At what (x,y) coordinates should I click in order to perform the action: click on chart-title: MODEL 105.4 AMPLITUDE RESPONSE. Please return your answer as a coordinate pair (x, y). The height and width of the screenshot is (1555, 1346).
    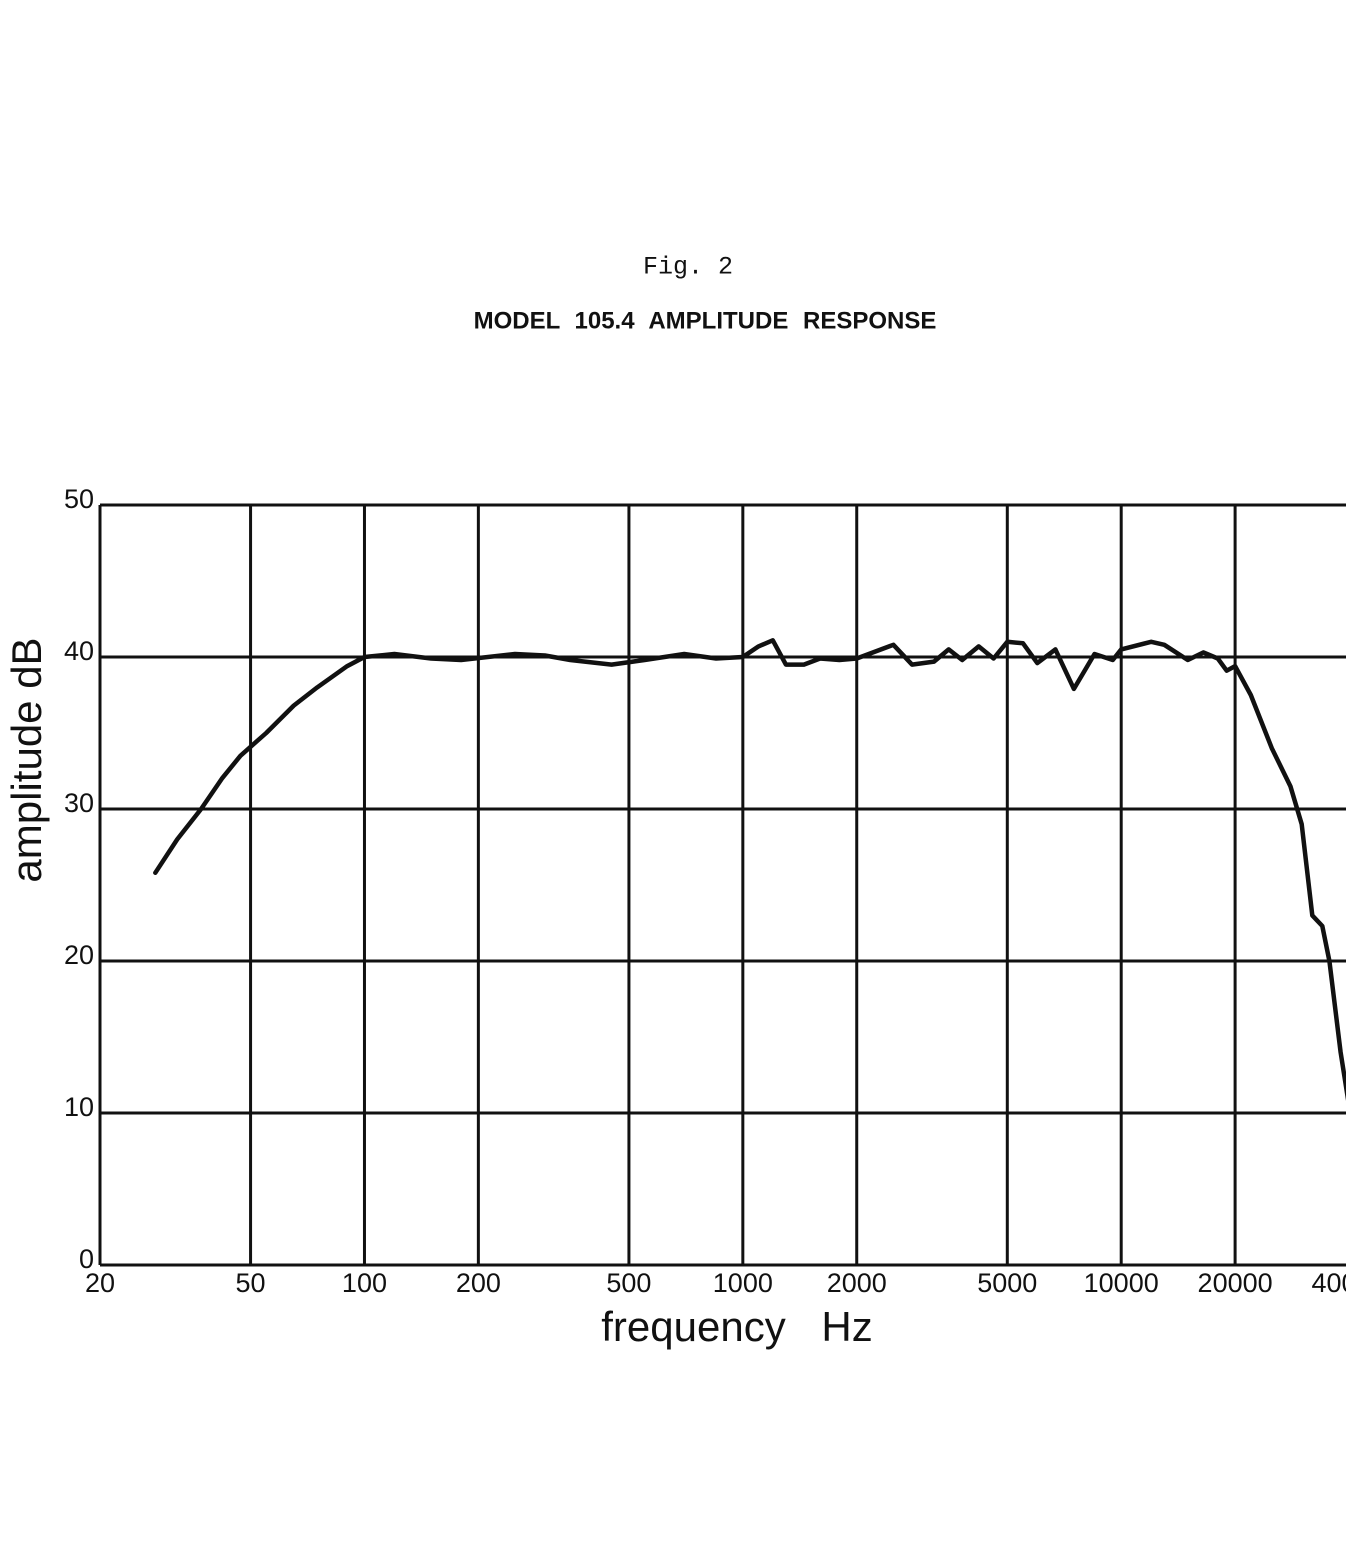
    Looking at the image, I should click on (705, 320).